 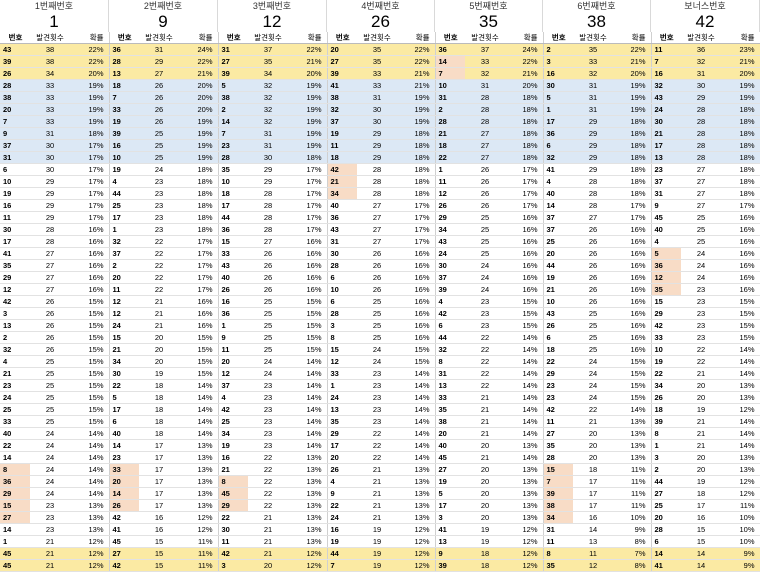 I want to click on cell-number: 31, so click(x=15, y=157).